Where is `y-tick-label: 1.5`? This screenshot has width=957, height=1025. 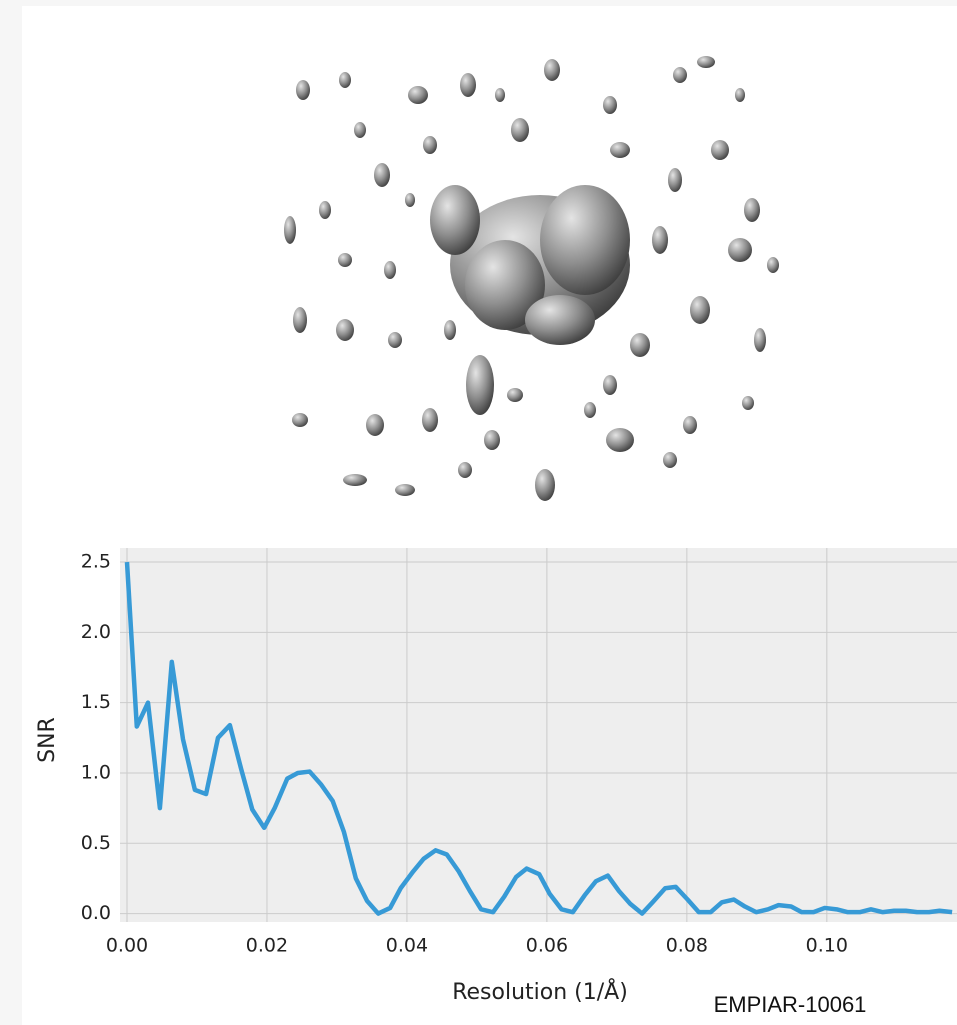 y-tick-label: 1.5 is located at coordinates (96, 702).